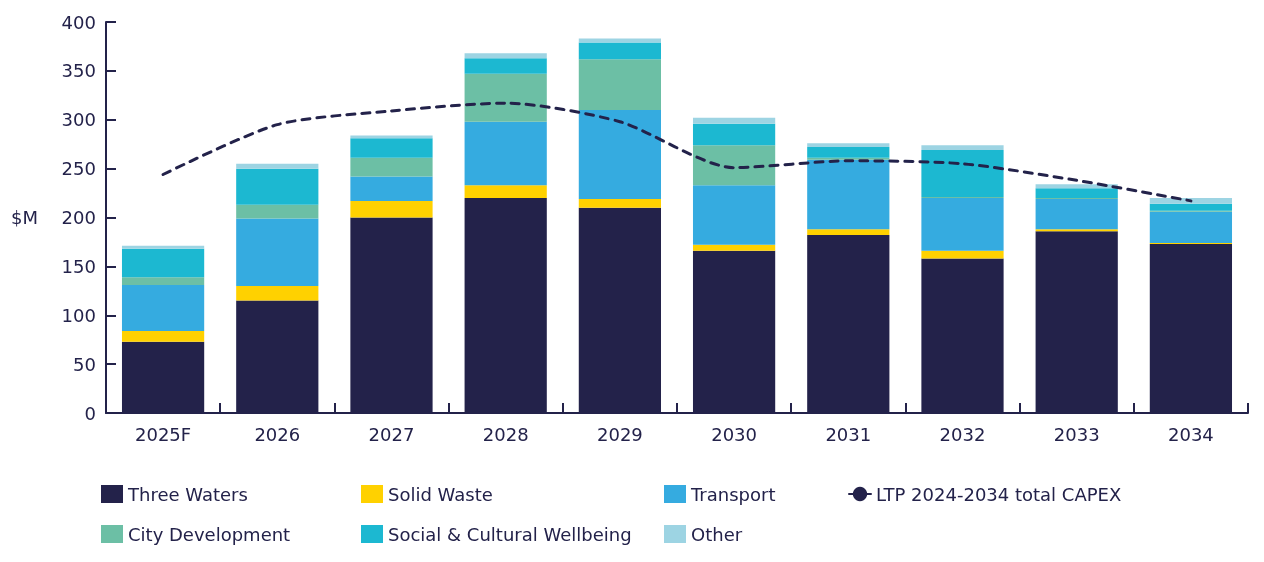 This screenshot has height=562, width=1264. What do you see at coordinates (187, 494) in the screenshot?
I see `legend-label: Three Waters` at bounding box center [187, 494].